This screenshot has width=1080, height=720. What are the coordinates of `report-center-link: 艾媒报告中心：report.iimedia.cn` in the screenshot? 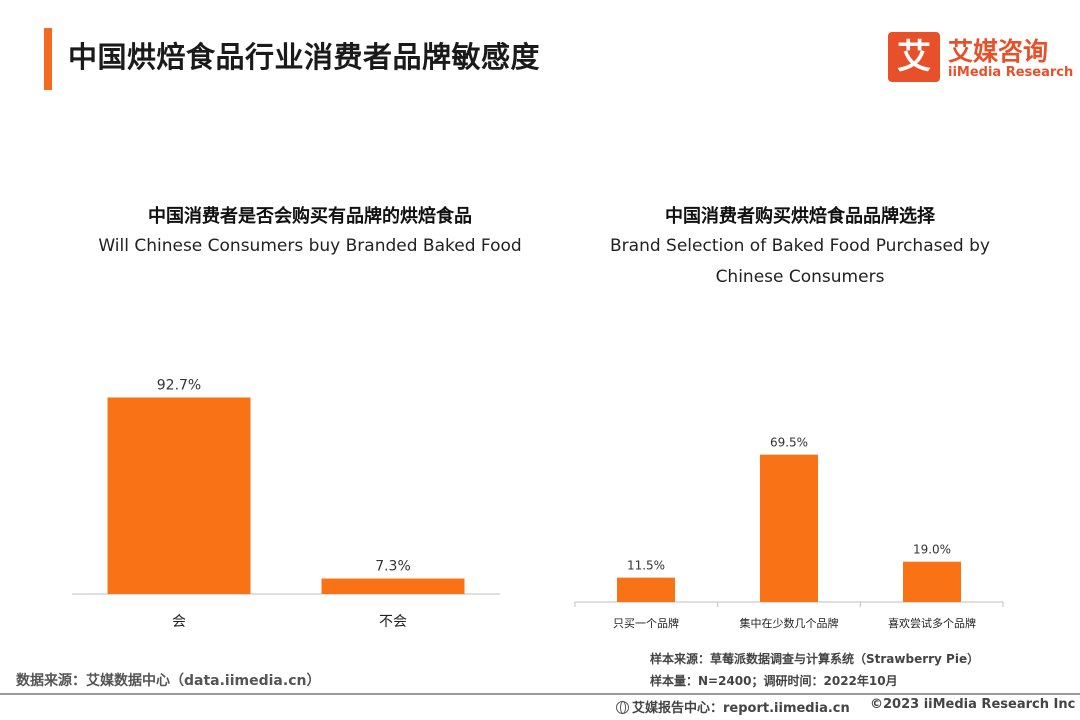 It's located at (733, 706).